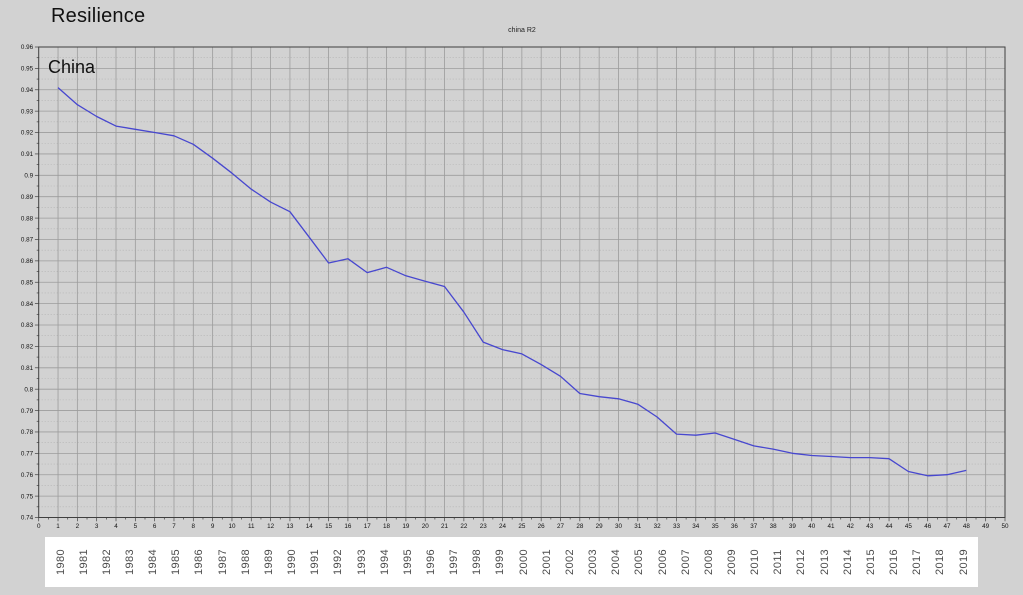  Describe the element at coordinates (616, 562) in the screenshot. I see `year-label: 2004` at that location.